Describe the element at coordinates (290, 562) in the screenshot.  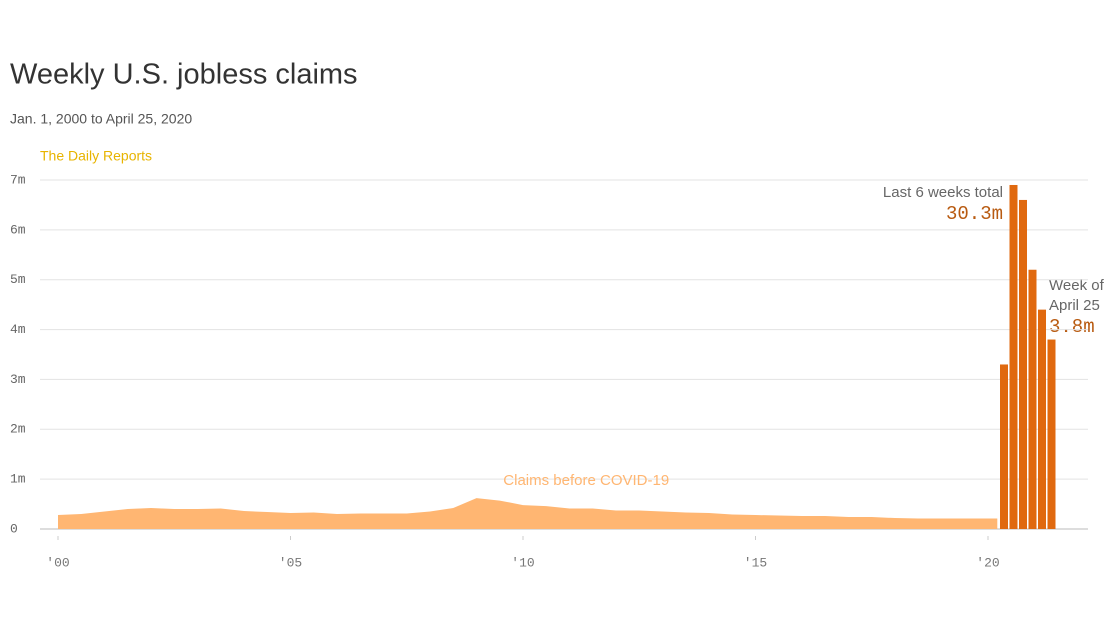
I see `x-tick-label: '05` at that location.